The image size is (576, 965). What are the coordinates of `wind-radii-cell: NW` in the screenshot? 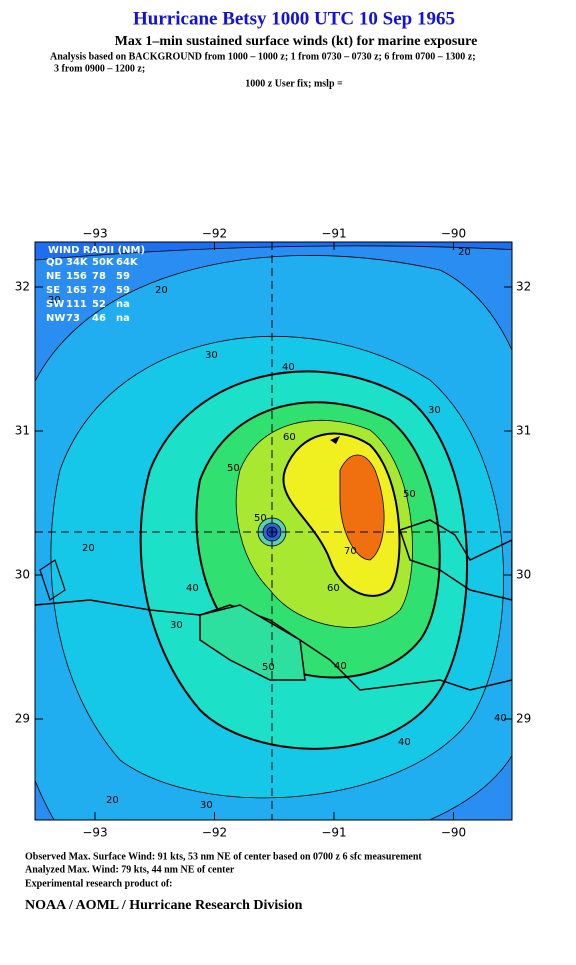 It's located at (55, 318).